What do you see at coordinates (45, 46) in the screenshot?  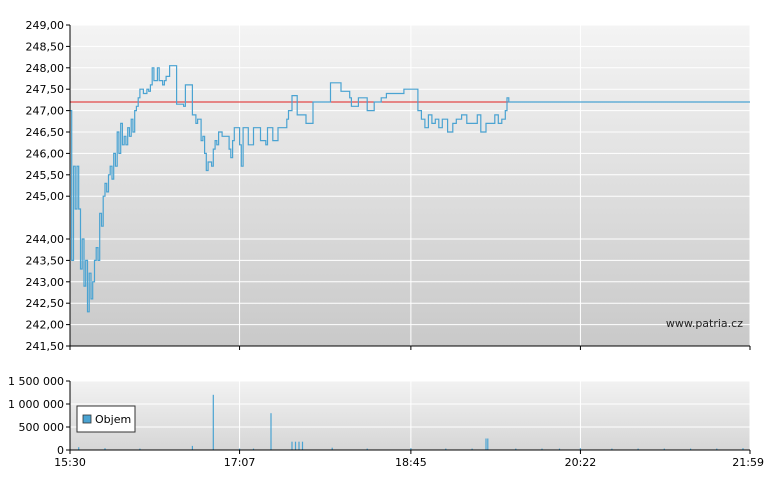 I see `price-y-tick-label: 248,50` at bounding box center [45, 46].